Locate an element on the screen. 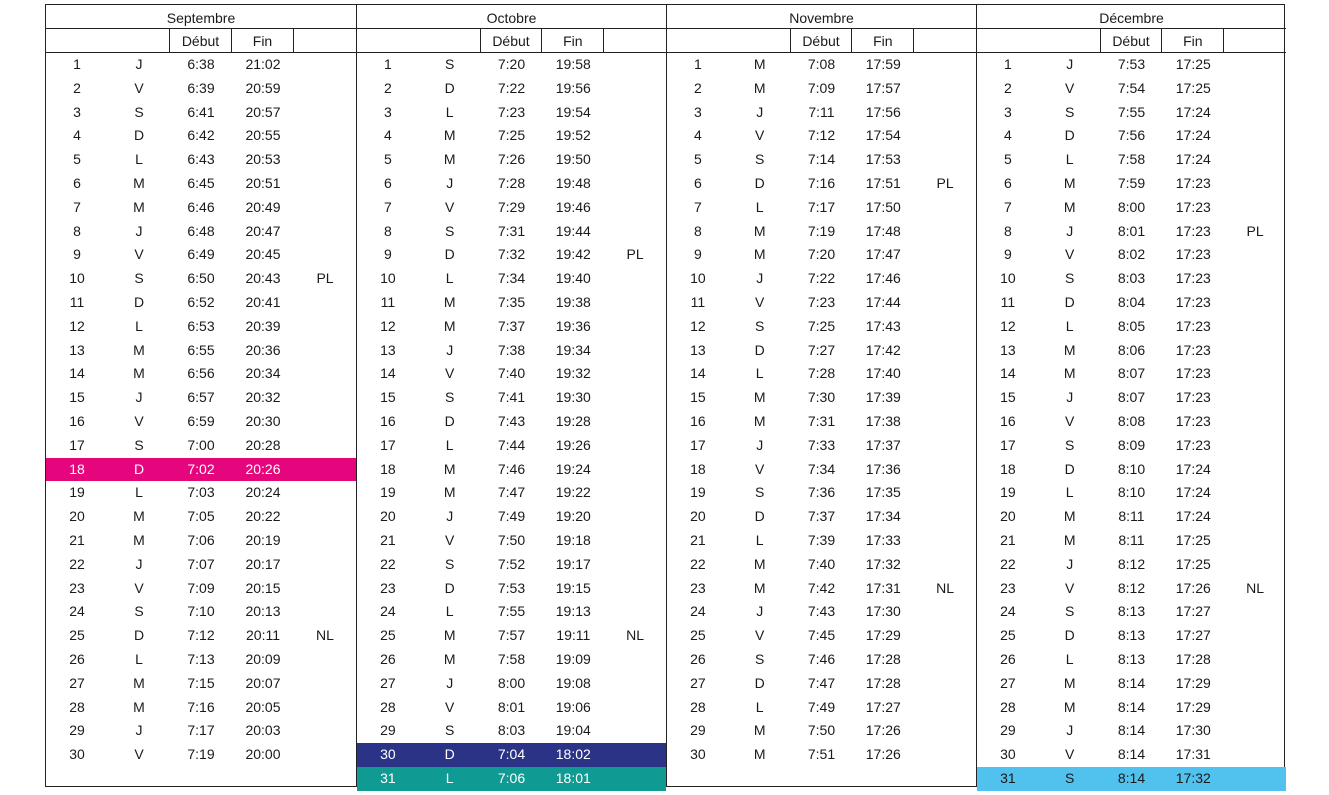 The image size is (1329, 795). end-time: 19:52 is located at coordinates (573, 135).